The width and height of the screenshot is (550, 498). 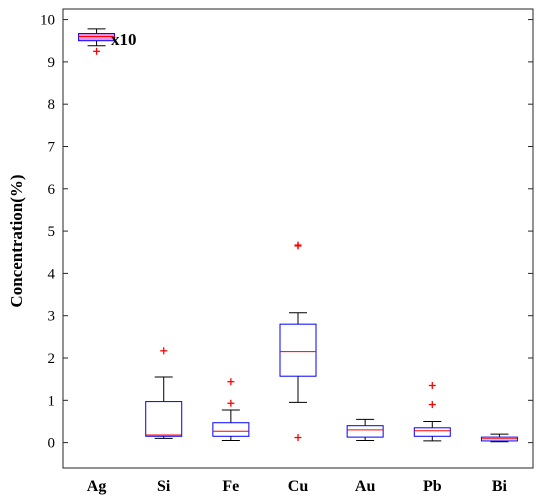 I want to click on box-bi, so click(x=499, y=438).